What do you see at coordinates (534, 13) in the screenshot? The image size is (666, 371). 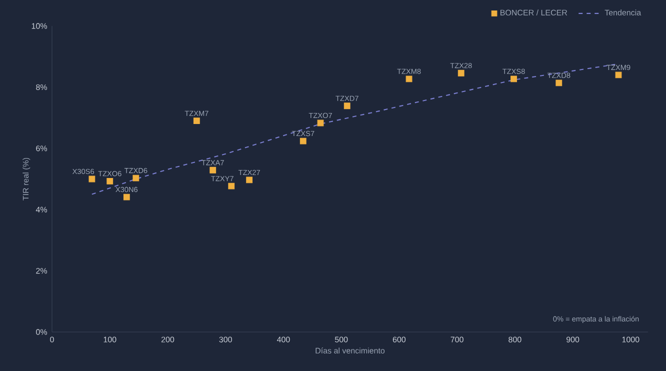 I see `legend-label: BONCER / LECER` at bounding box center [534, 13].